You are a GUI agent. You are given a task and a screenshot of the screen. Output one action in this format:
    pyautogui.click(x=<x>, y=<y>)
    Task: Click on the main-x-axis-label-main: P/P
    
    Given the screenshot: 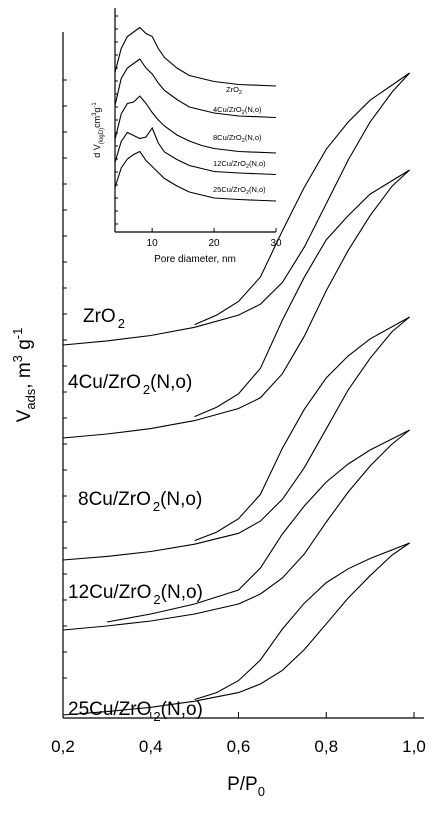 What is the action you would take?
    pyautogui.click(x=242, y=784)
    